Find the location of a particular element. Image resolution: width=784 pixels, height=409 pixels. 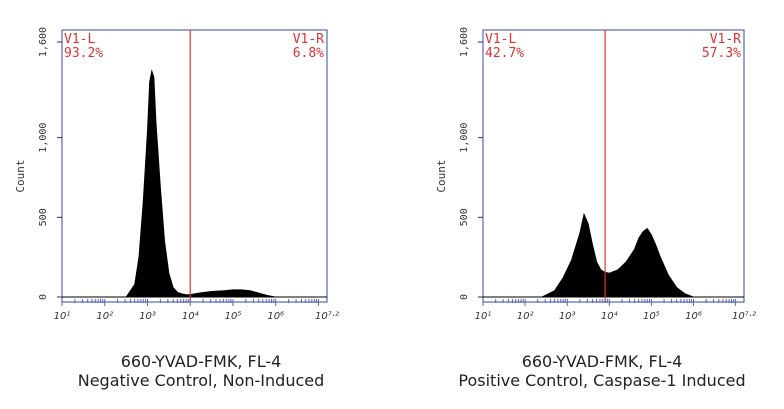

caption-right-line1: 660-YVAD-FMK, FL-4 is located at coordinates (602, 361).